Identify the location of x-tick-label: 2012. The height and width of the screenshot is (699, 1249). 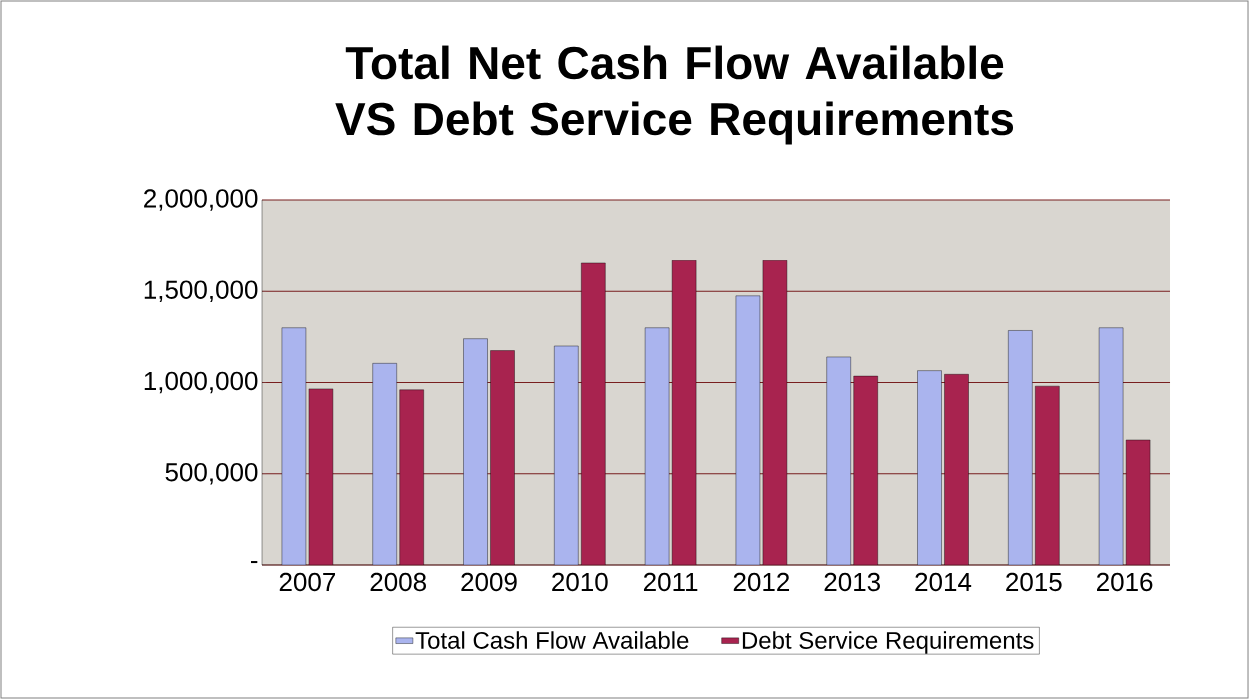
(761, 582).